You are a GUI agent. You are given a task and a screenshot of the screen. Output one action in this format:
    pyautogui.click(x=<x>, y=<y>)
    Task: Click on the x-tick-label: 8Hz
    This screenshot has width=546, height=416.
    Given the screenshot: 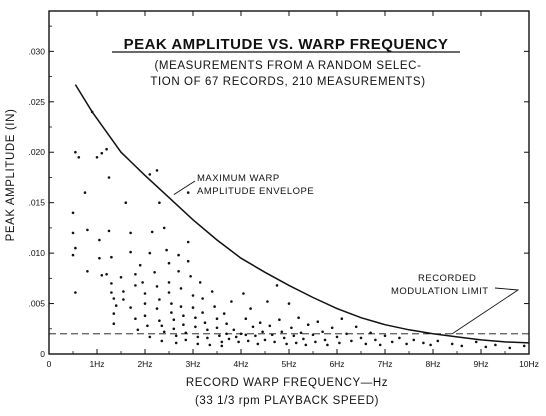 What is the action you would take?
    pyautogui.click(x=432, y=364)
    